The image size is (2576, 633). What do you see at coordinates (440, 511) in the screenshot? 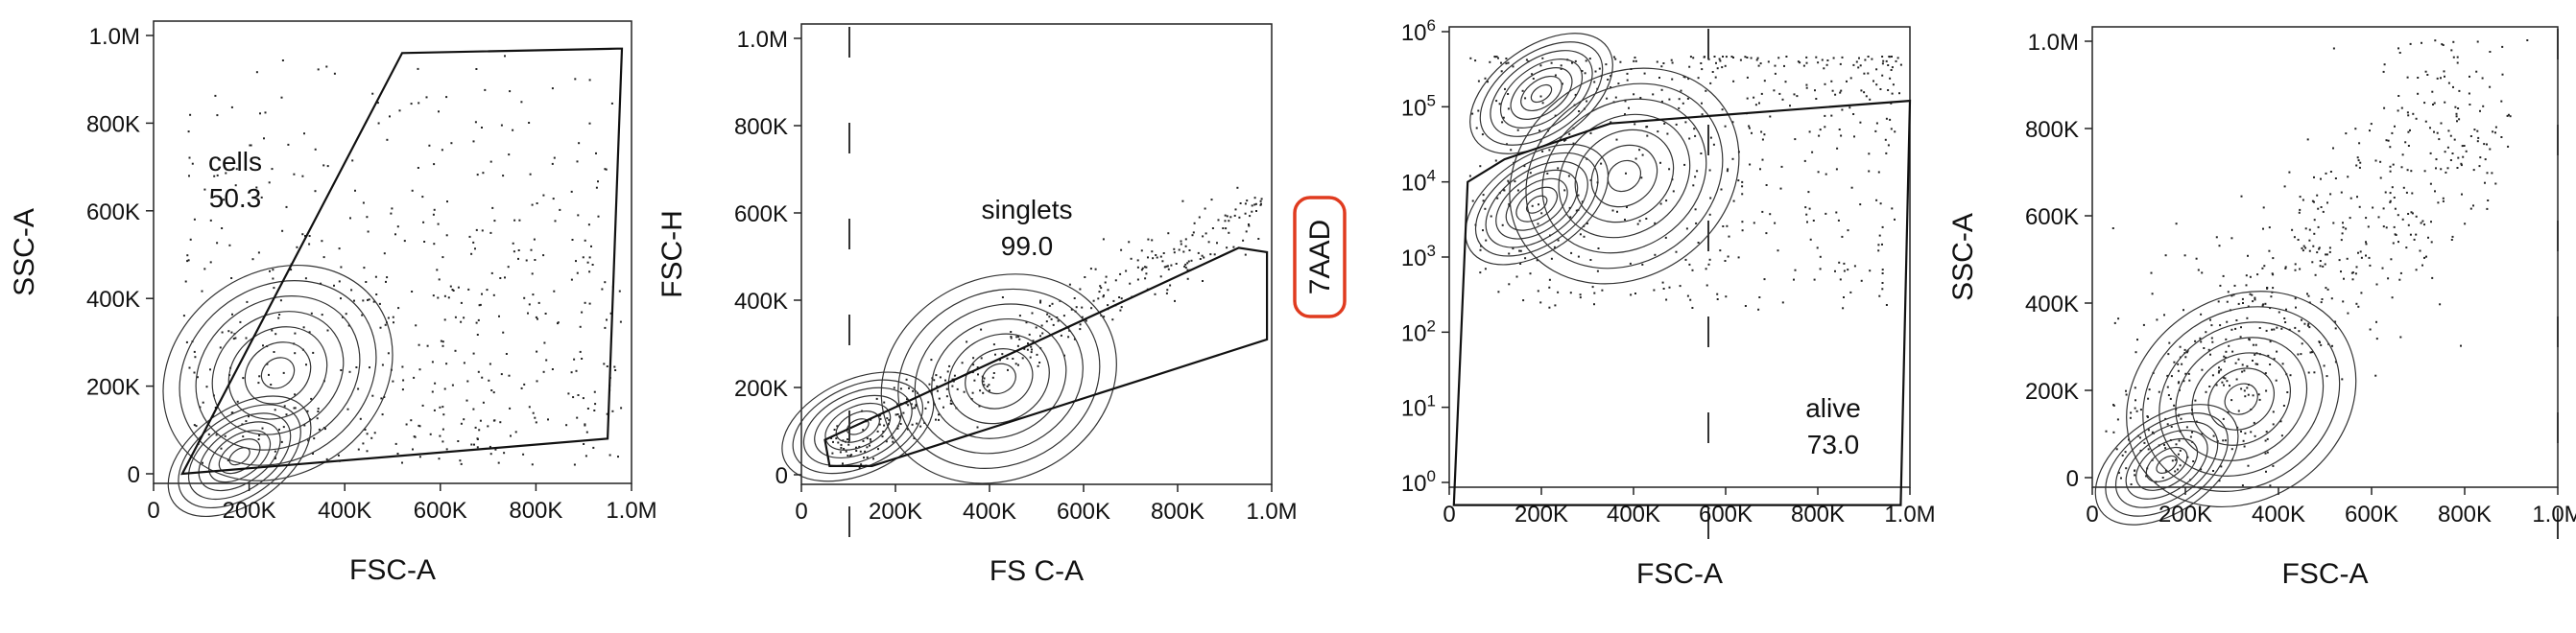
I see `x-tick-label: 600K` at bounding box center [440, 511].